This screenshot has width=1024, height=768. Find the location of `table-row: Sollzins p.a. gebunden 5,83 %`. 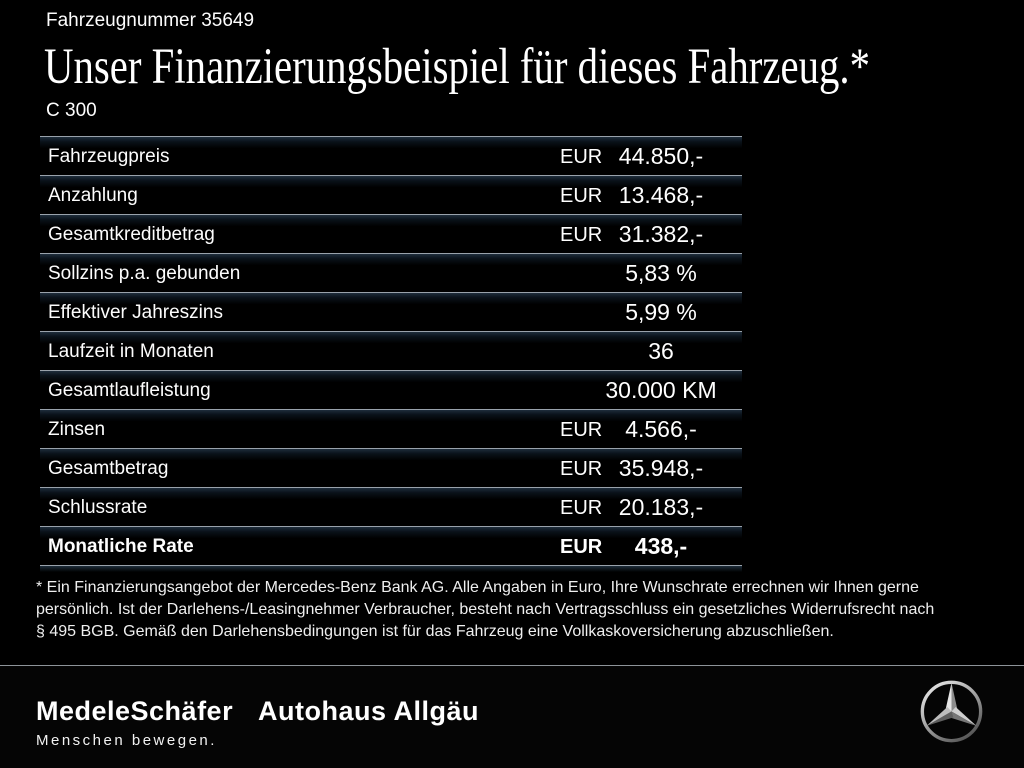

table-row: Sollzins p.a. gebunden 5,83 % is located at coordinates (391, 272).